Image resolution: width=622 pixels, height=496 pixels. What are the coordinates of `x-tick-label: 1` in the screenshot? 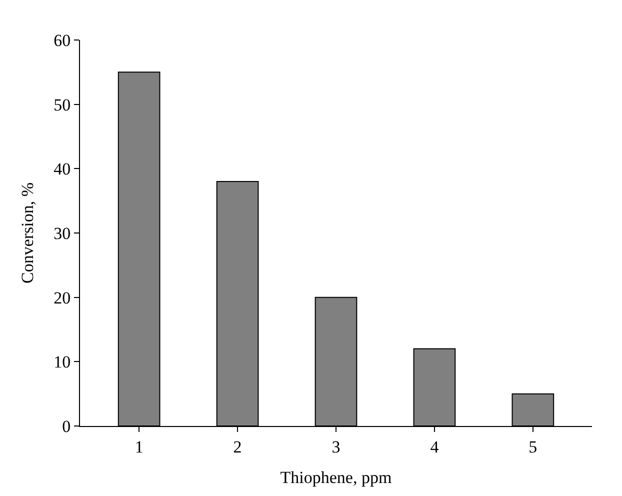 It's located at (139, 446).